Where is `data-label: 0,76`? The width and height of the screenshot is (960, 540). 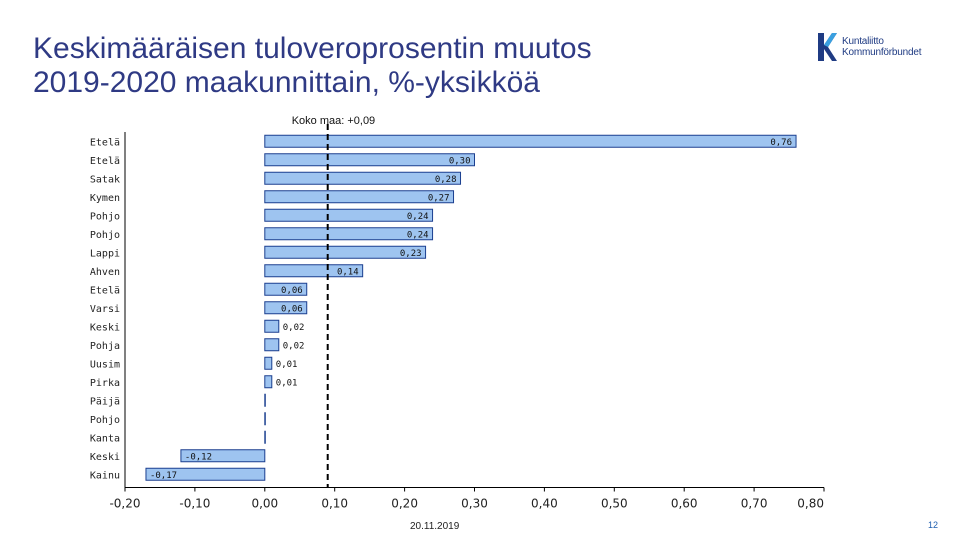
data-label: 0,76 is located at coordinates (781, 143).